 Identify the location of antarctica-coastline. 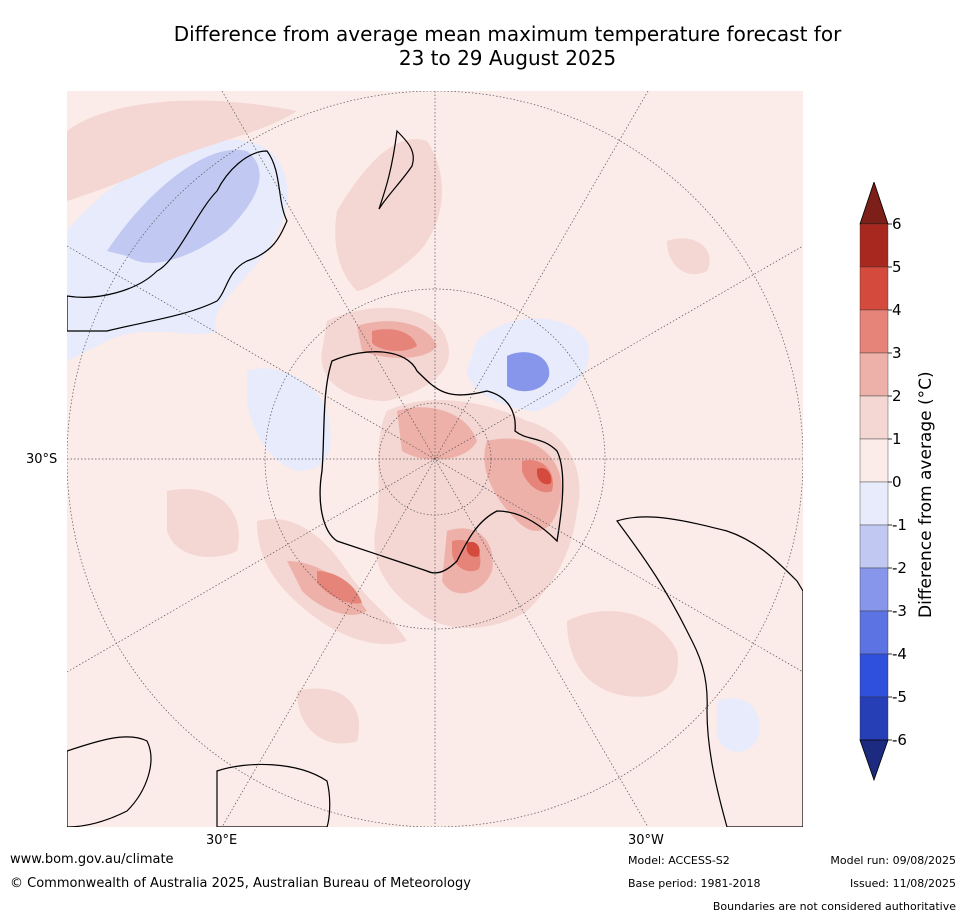
(441, 462).